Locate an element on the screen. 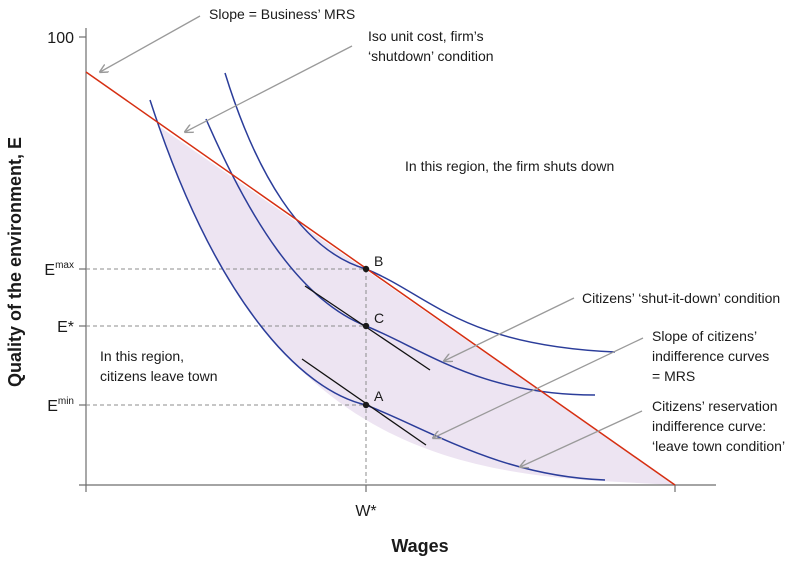  shut-it-down-label: Citizens’ ‘shut-it-down’ condition is located at coordinates (681, 298).